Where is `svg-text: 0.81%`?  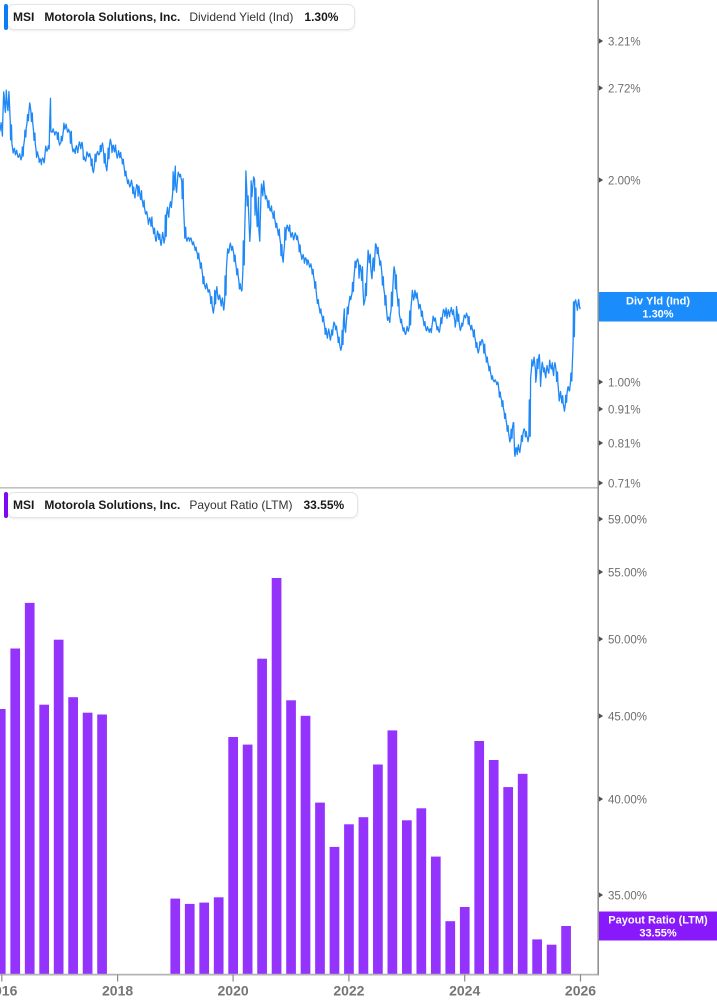
svg-text: 0.81% is located at coordinates (624, 445).